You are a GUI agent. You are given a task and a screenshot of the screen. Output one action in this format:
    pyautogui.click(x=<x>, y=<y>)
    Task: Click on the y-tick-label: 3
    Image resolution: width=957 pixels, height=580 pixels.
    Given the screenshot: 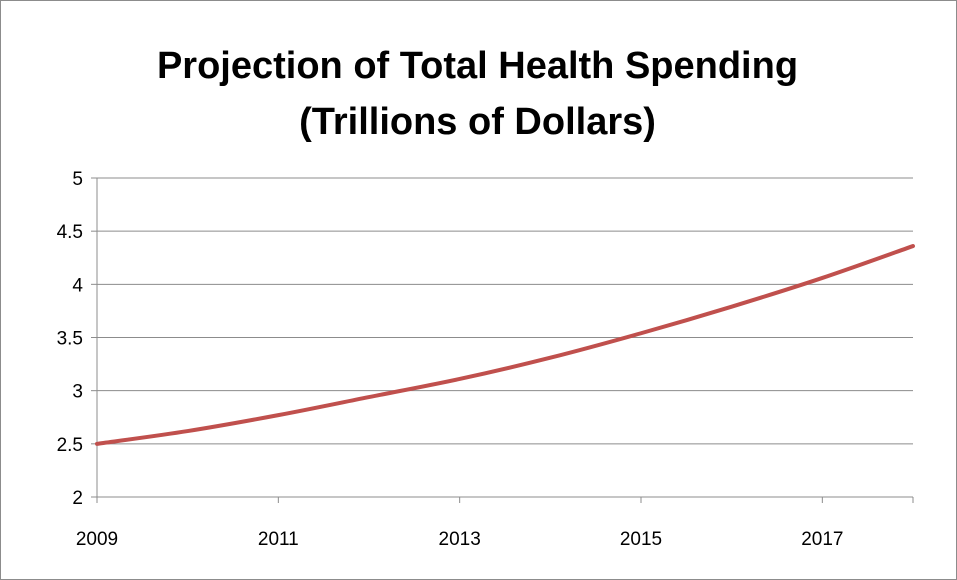 What is the action you would take?
    pyautogui.click(x=77, y=392)
    